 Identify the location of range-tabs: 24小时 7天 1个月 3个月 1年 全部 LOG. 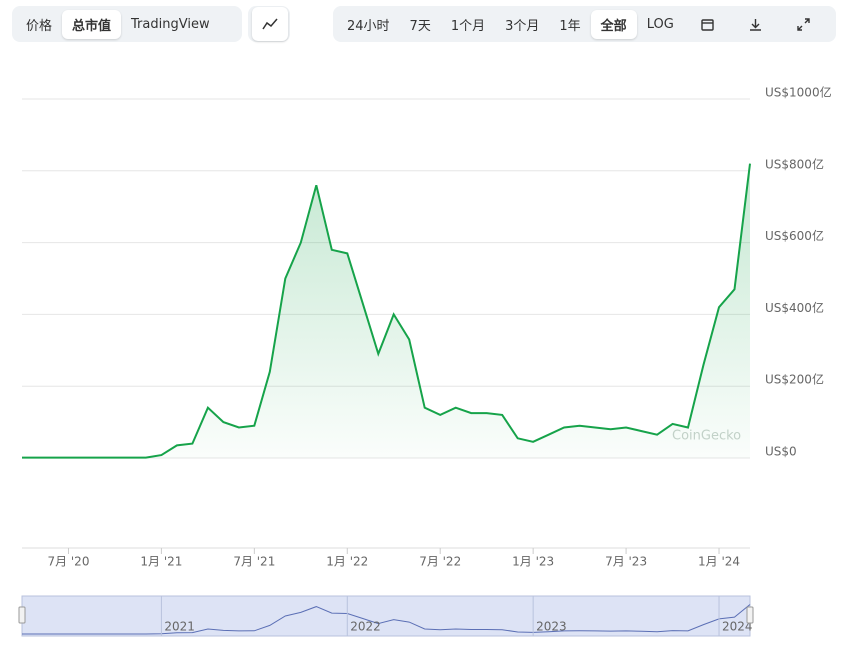
(584, 24).